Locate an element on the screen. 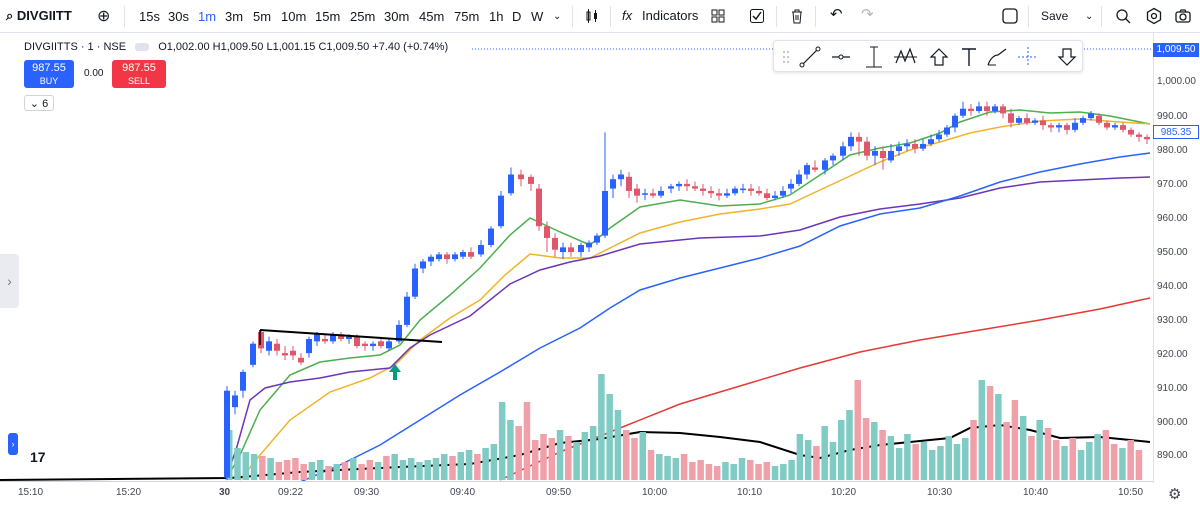  timeframe-25m: 25m is located at coordinates (363, 16).